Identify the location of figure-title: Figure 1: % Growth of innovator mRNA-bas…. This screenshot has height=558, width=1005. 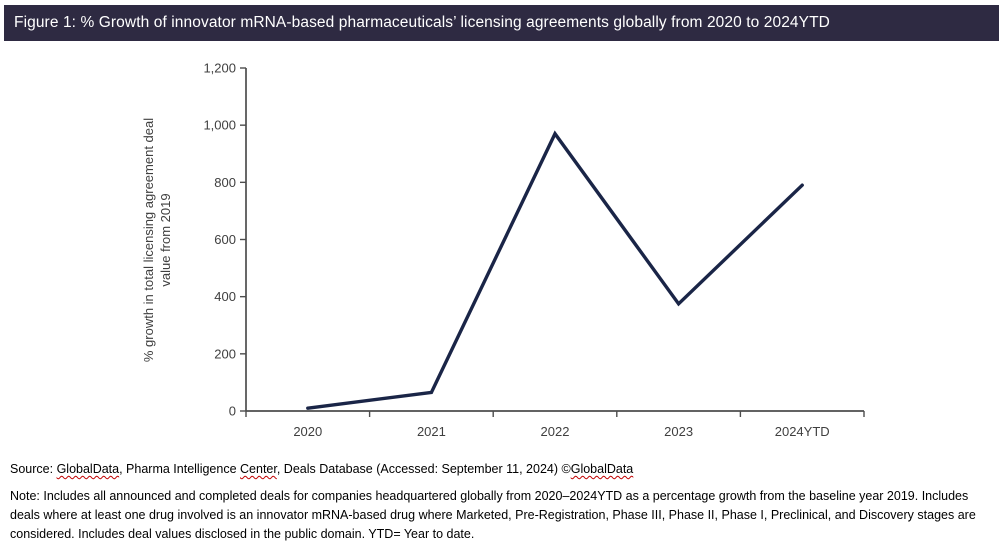
(422, 22).